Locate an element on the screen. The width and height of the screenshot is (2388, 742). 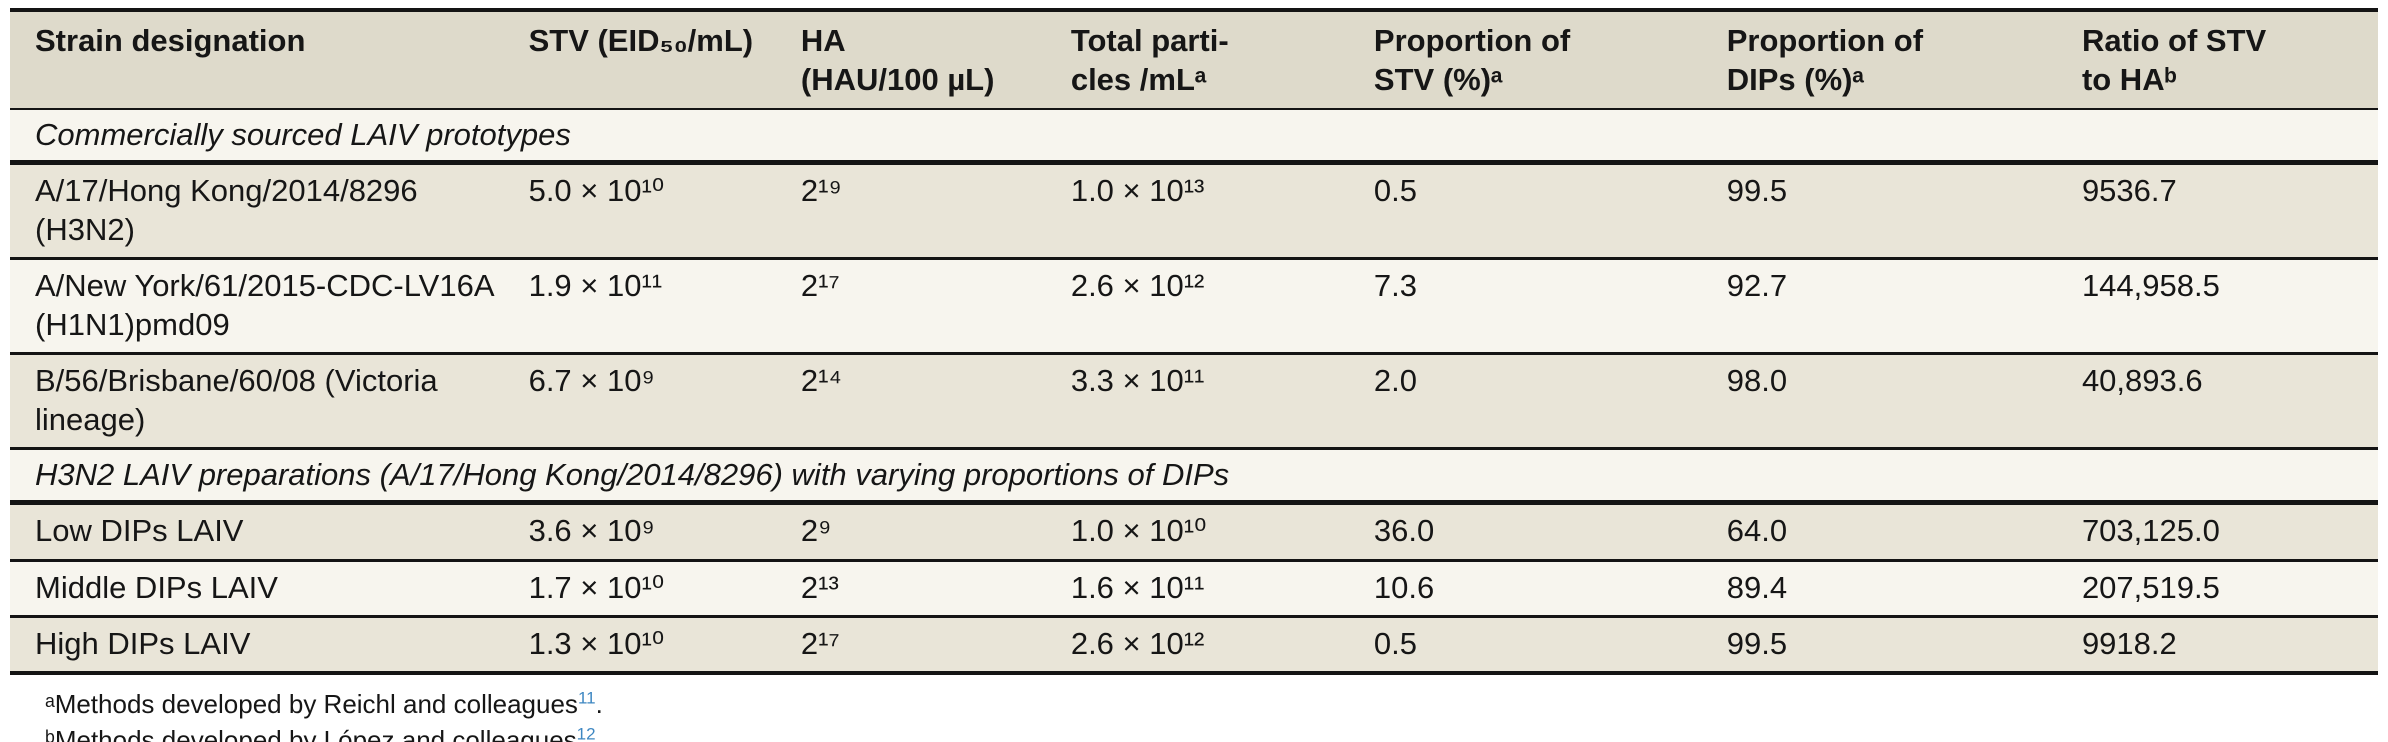
value-cell: 3.6 × 10⁹ is located at coordinates (664, 532).